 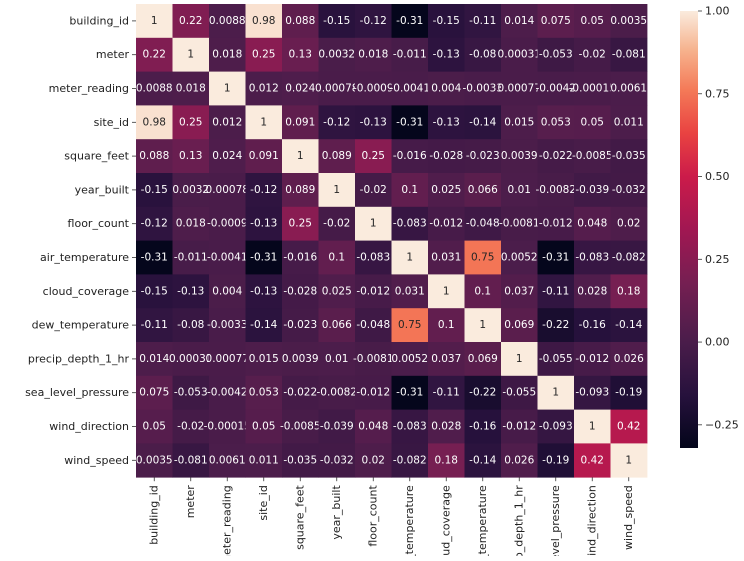 What do you see at coordinates (410, 460) in the screenshot?
I see `cell-value-label: -0.082` at bounding box center [410, 460].